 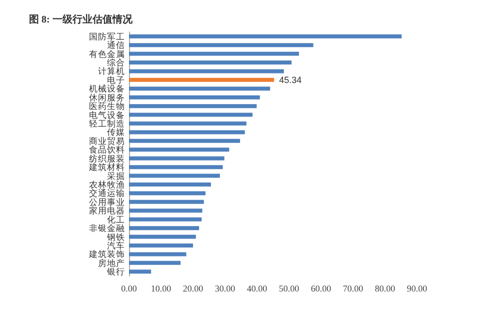 What do you see at coordinates (115, 237) in the screenshot?
I see `y-tick-label: 钢铁` at bounding box center [115, 237].